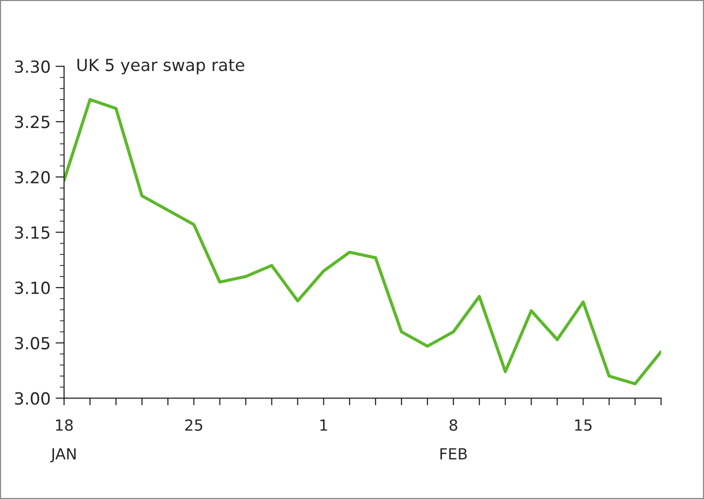 Image resolution: width=704 pixels, height=499 pixels. I want to click on x-tick-label: 15, so click(583, 425).